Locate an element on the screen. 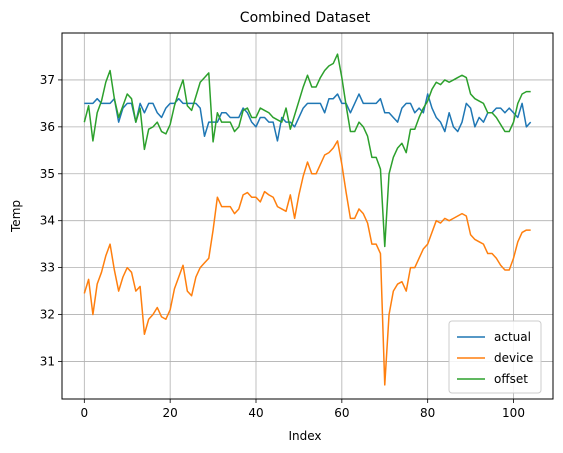 The height and width of the screenshot is (453, 563). chart-title: Combined Dataset is located at coordinates (305, 18).